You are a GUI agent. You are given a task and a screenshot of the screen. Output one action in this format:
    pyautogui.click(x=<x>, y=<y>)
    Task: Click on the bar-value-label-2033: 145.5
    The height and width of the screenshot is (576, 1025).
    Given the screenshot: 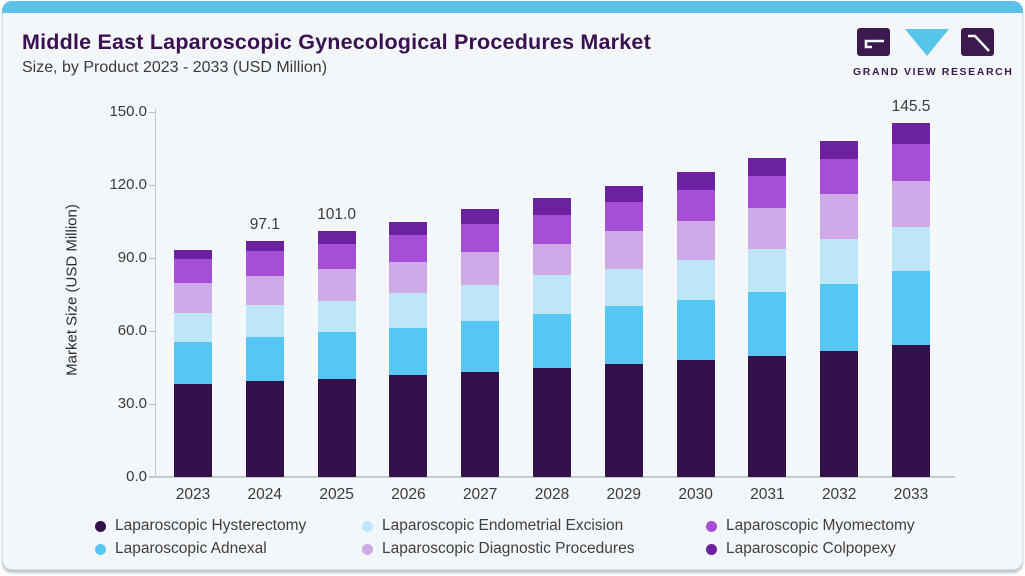 What is the action you would take?
    pyautogui.click(x=911, y=106)
    